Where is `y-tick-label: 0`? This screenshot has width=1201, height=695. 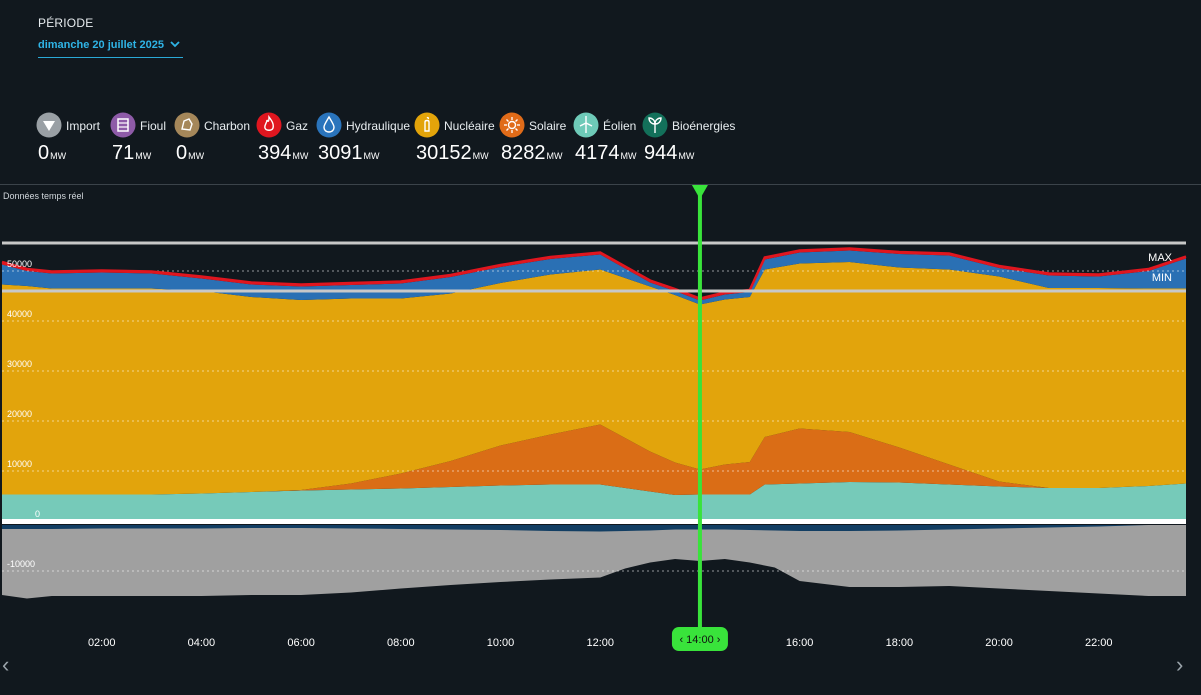 y-tick-label: 0 is located at coordinates (37, 514).